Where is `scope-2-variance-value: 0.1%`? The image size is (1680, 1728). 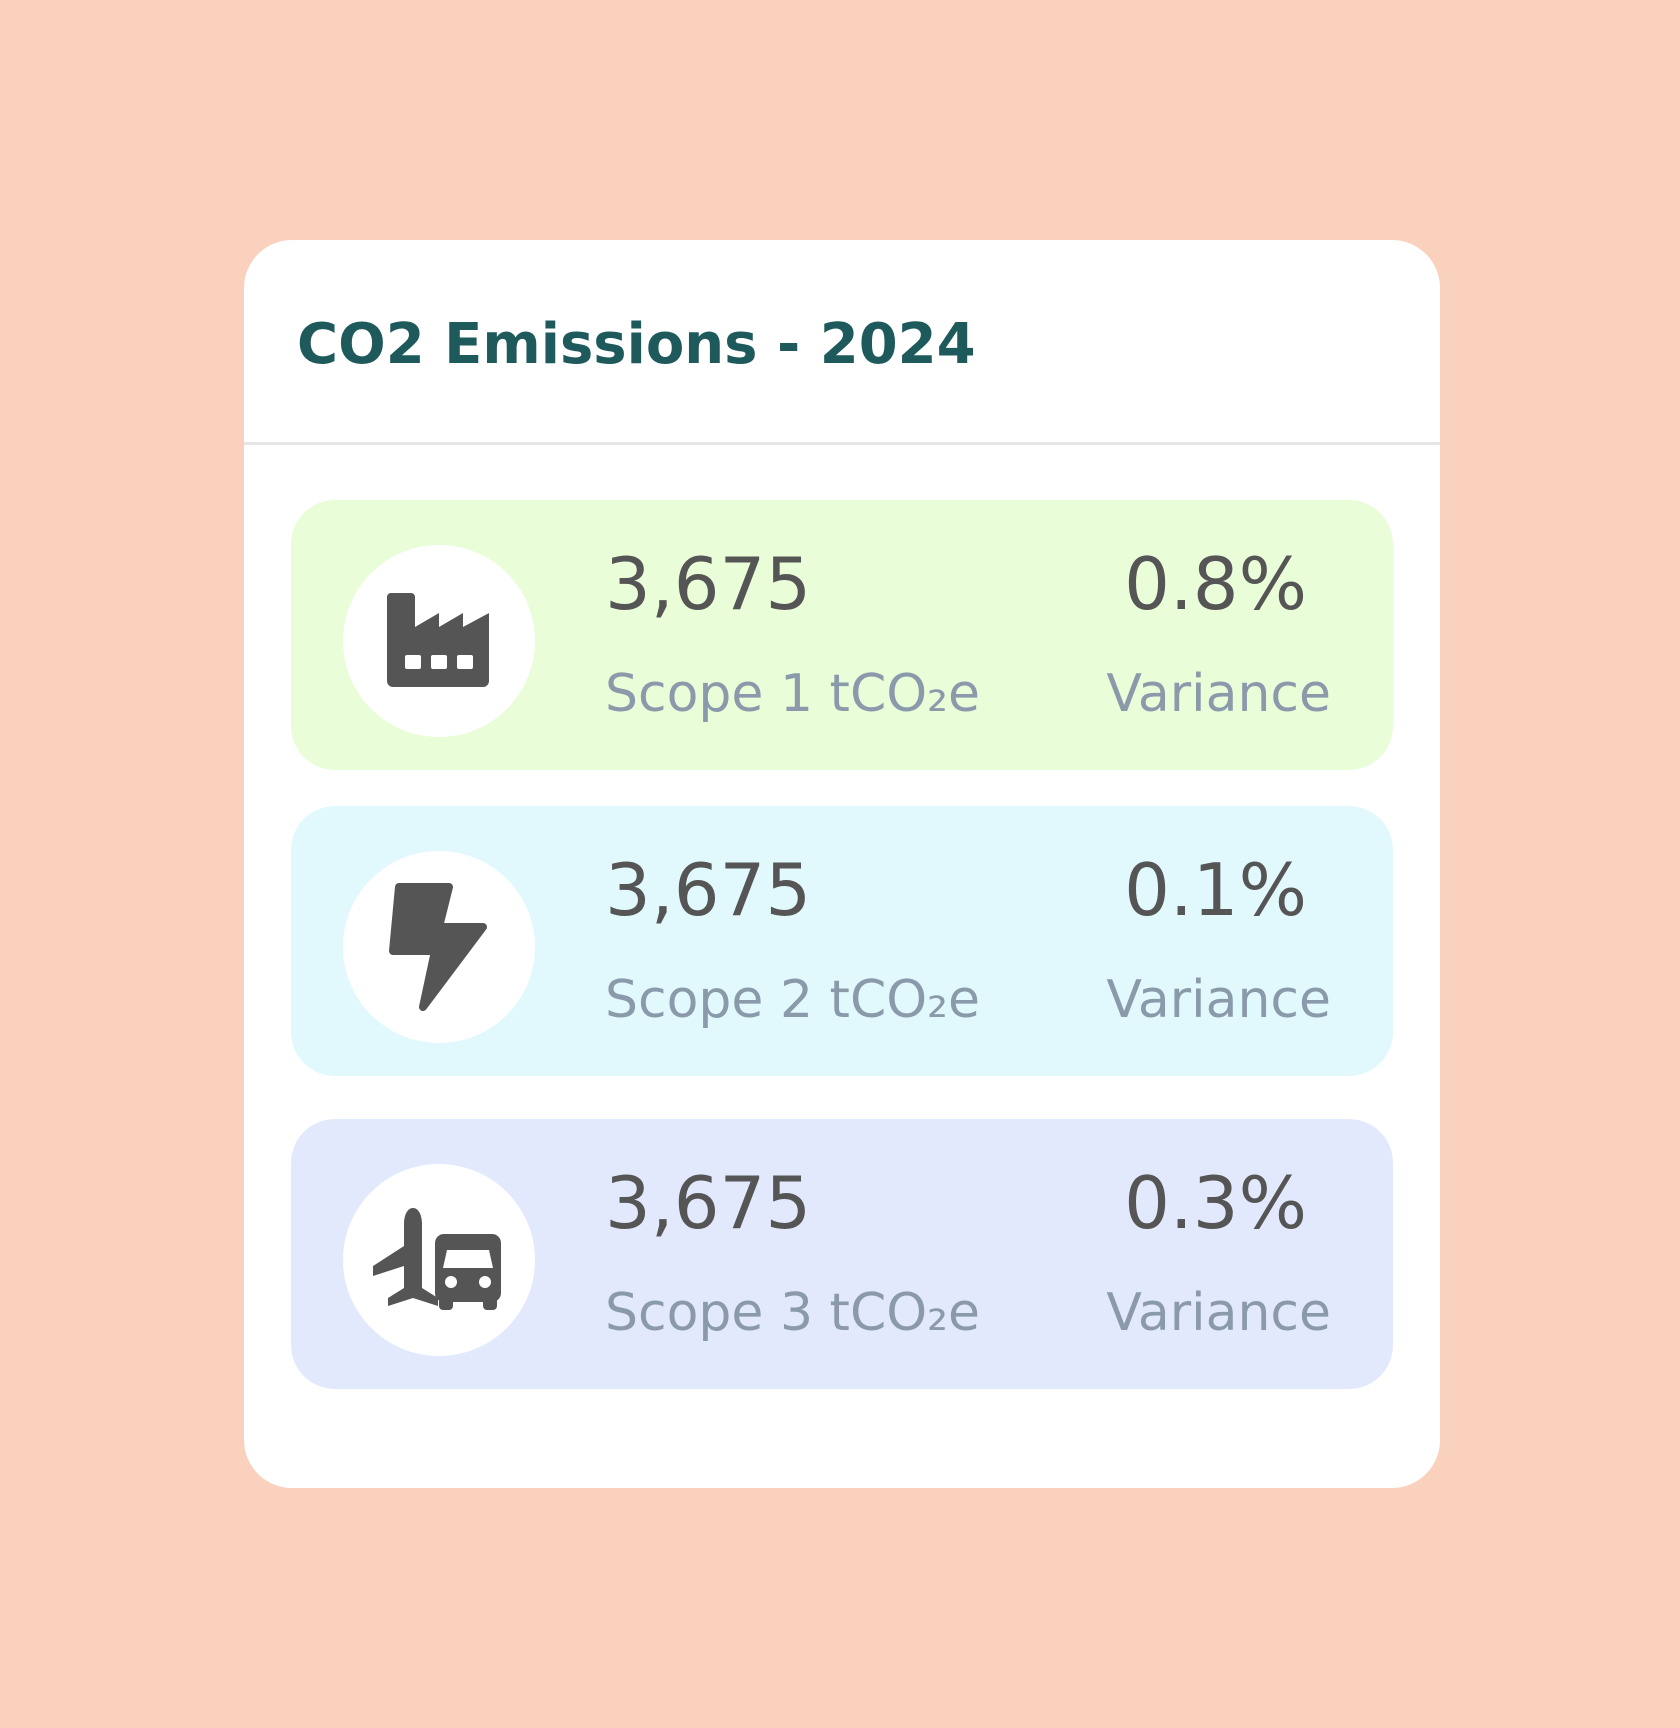
scope-2-variance-value: 0.1% is located at coordinates (1215, 890).